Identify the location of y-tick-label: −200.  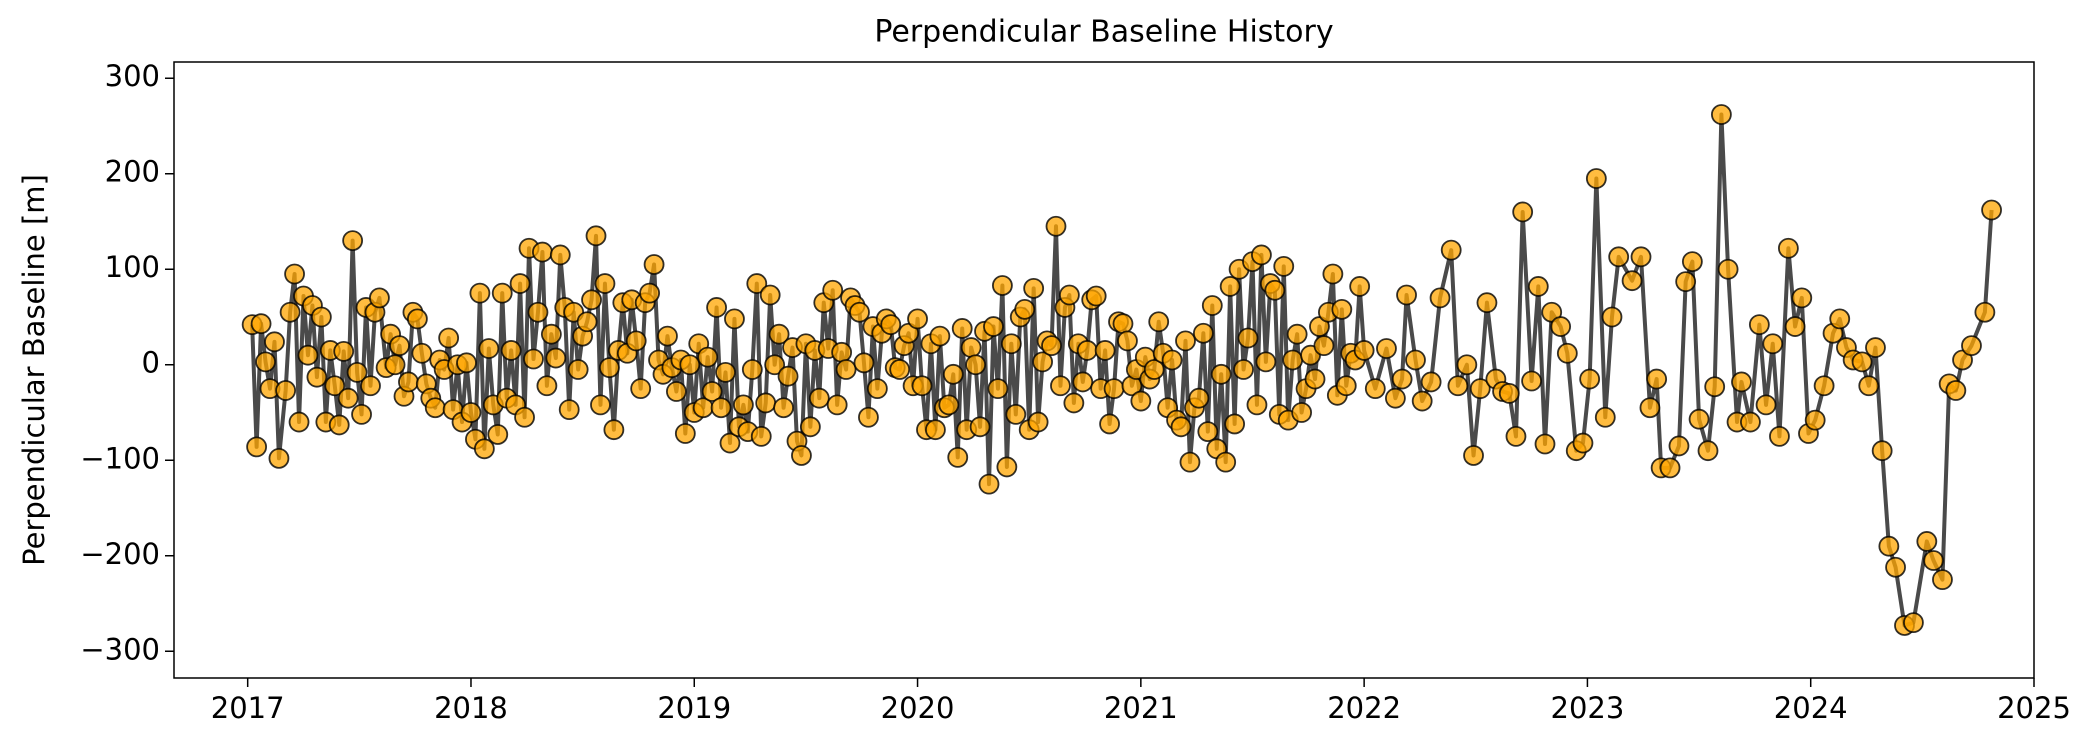
(120, 554).